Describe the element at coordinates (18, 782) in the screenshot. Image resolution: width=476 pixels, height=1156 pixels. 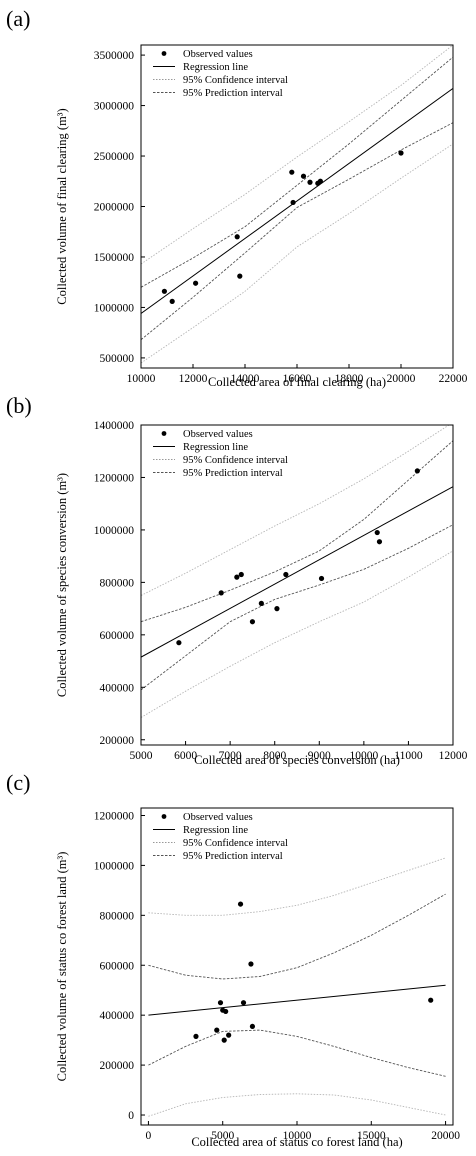
I see `panel-label: (c)` at that location.